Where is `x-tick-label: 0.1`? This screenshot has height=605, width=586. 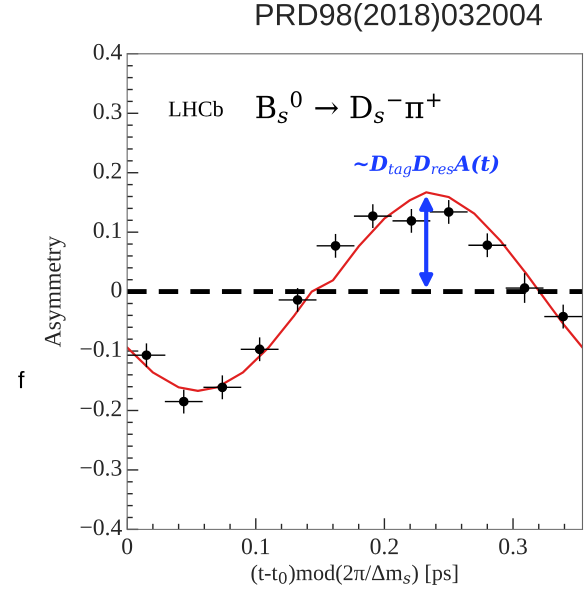
x-tick-label: 0.1 is located at coordinates (256, 546).